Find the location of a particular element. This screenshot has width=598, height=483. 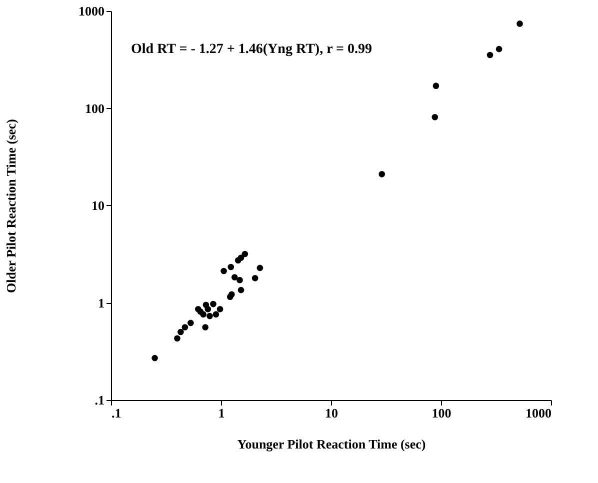

x-axis-title: Younger Pilot Reaction Time (sec) is located at coordinates (331, 444).